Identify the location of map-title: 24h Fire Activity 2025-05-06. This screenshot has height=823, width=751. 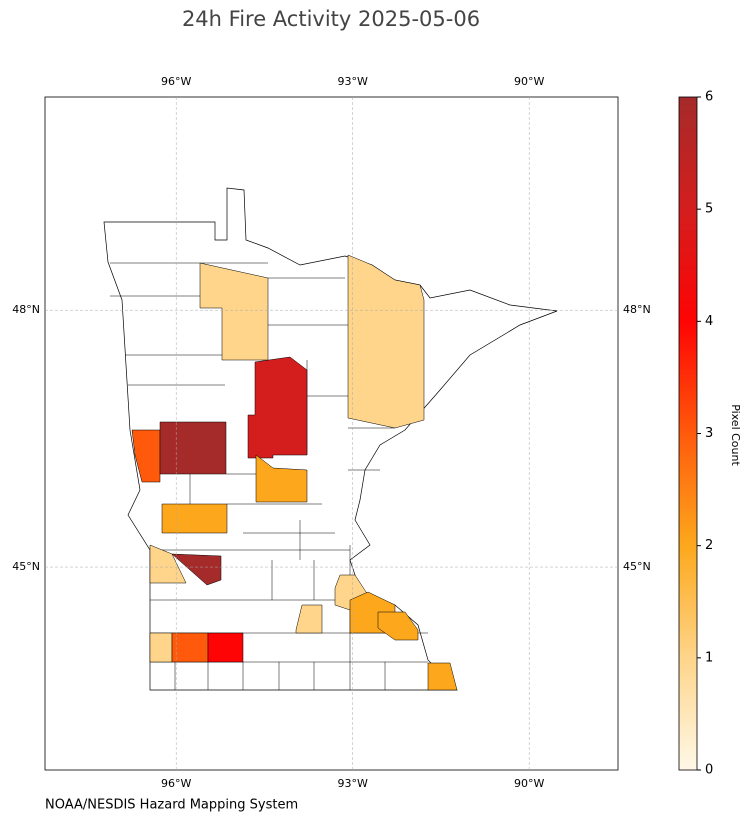
(331, 19).